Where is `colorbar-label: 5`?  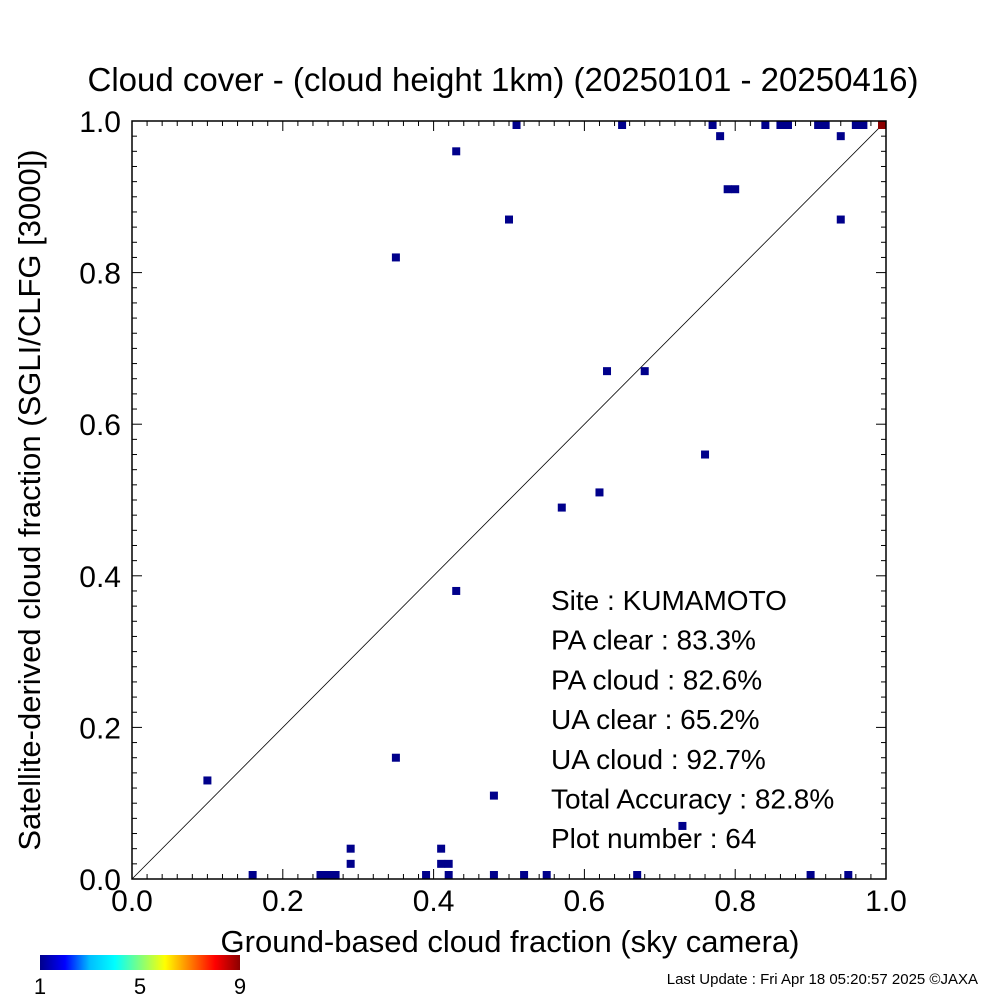
colorbar-label: 5 is located at coordinates (140, 986).